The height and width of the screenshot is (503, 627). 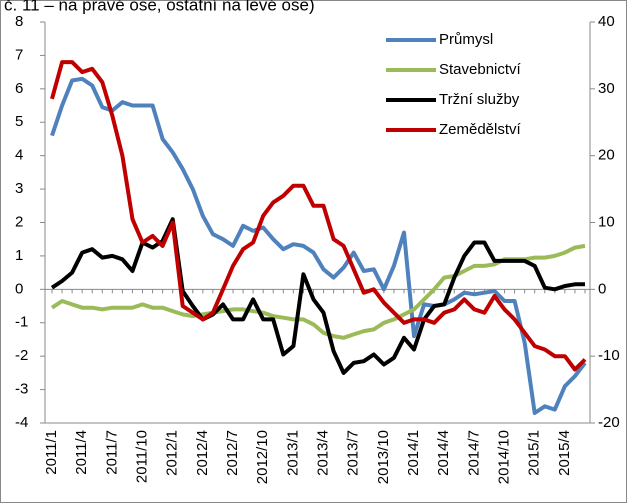 I want to click on y2-tick-label: -10, so click(x=609, y=355).